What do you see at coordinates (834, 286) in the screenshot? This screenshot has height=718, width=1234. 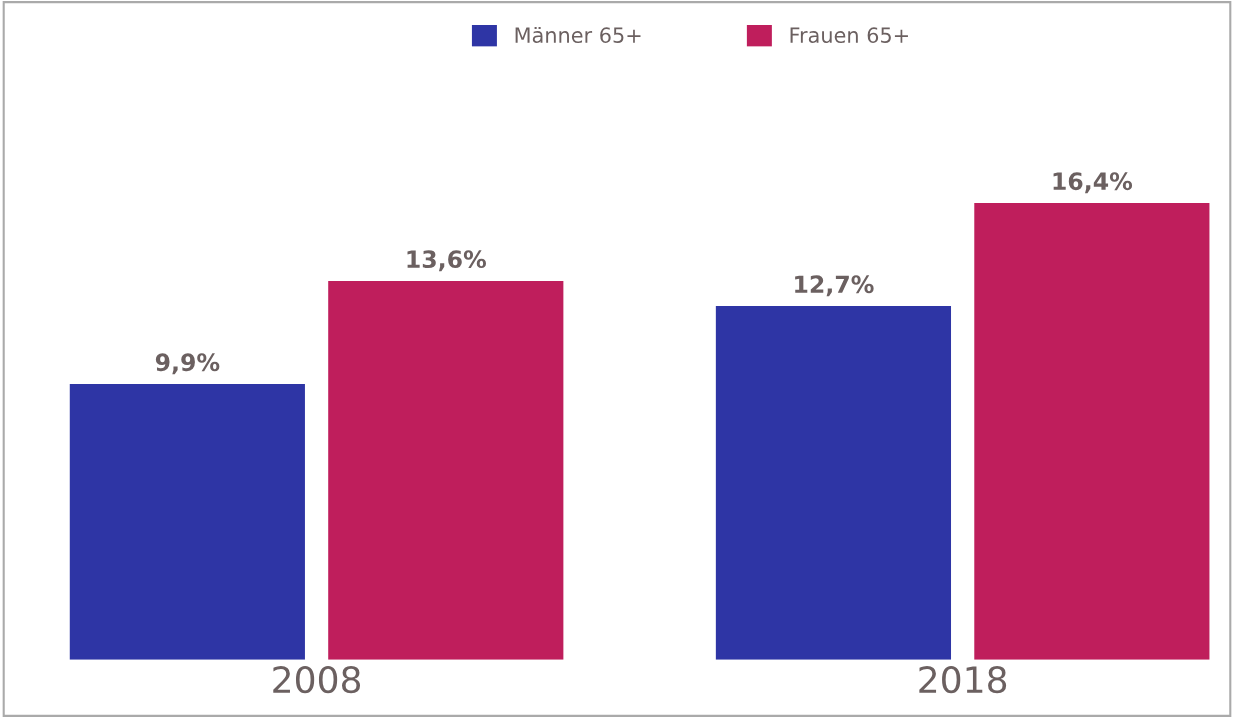 I see `data-label: 12,7%` at bounding box center [834, 286].